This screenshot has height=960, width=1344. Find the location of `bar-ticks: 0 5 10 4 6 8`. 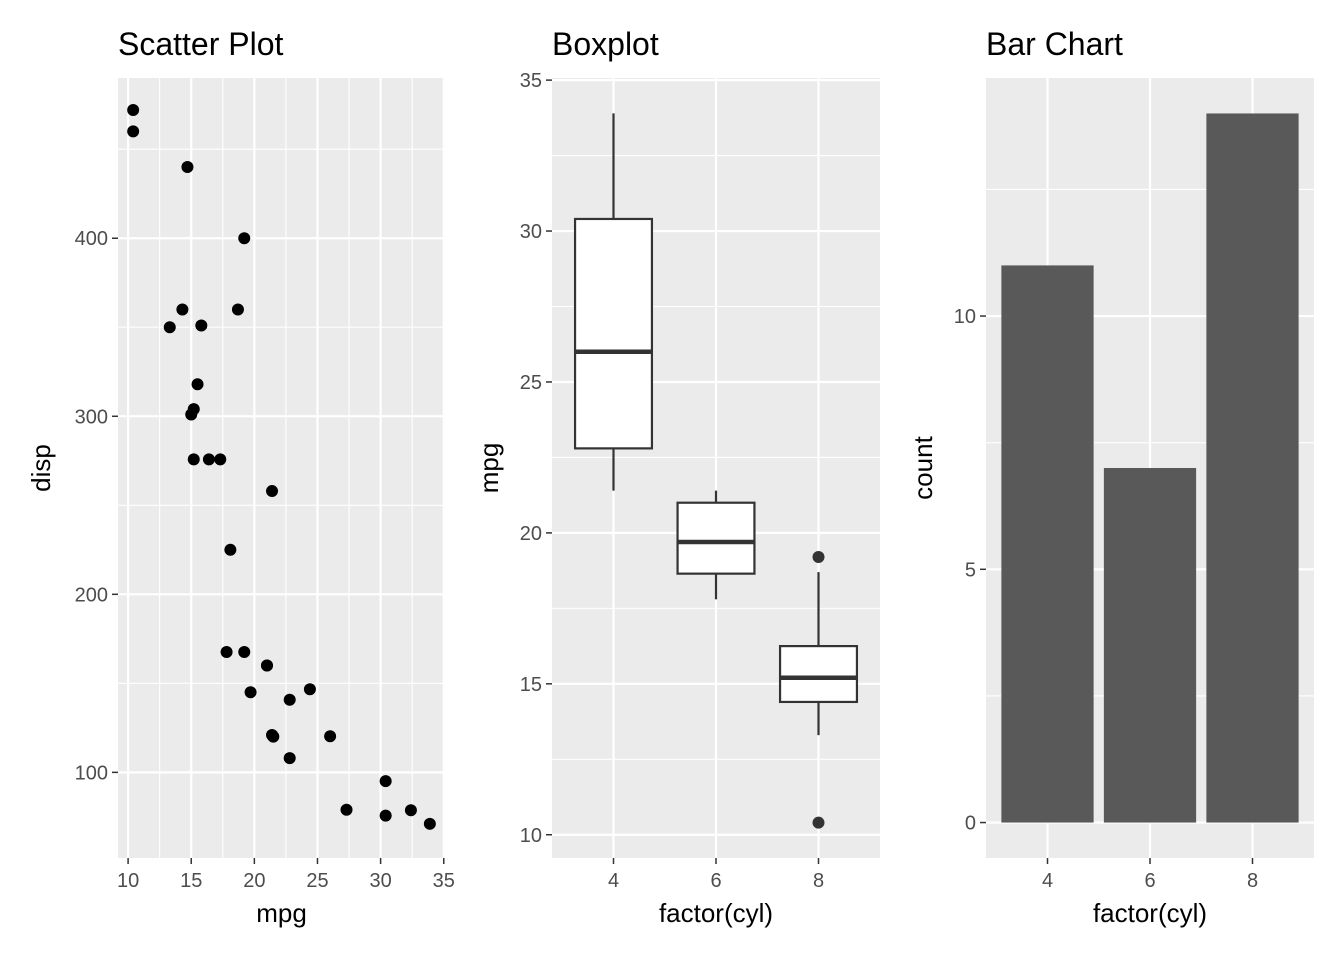

bar-ticks: 0 5 10 4 6 8 is located at coordinates (1106, 599).